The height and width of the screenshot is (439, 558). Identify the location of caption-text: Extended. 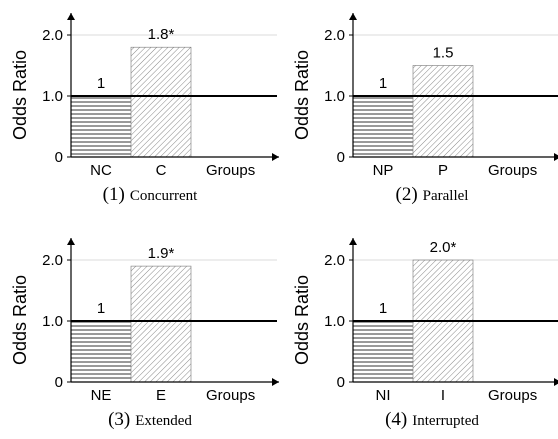
(163, 421).